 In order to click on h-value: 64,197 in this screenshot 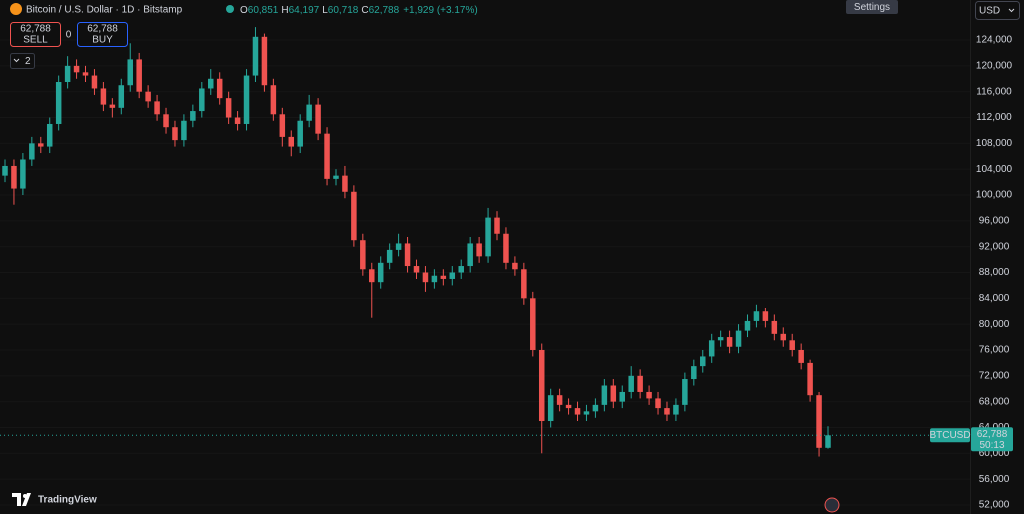, I will do `click(304, 10)`.